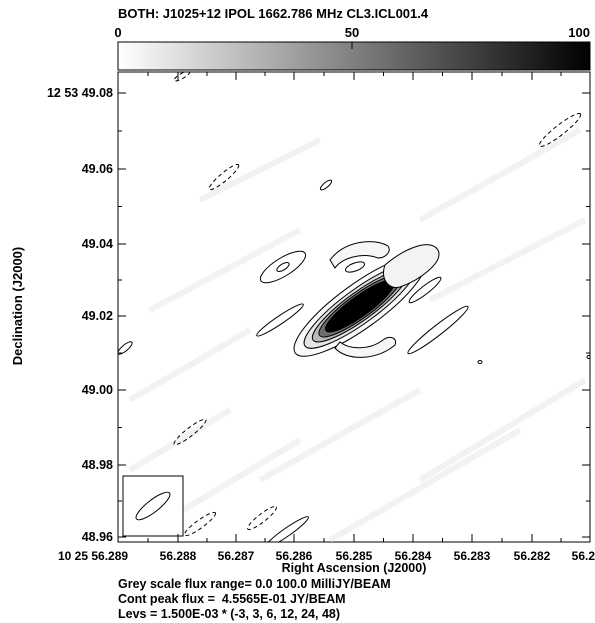 The width and height of the screenshot is (595, 623). I want to click on colorbar-tick-label: 50, so click(352, 32).